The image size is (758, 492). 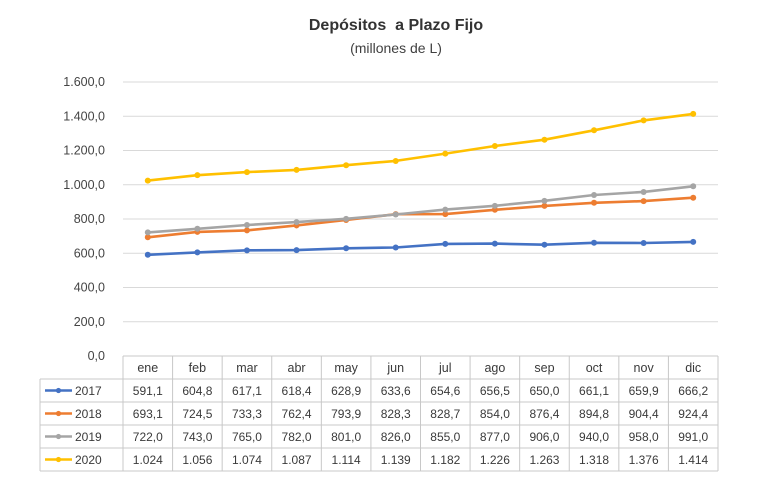 What do you see at coordinates (693, 460) in the screenshot?
I see `data-label: 1.414` at bounding box center [693, 460].